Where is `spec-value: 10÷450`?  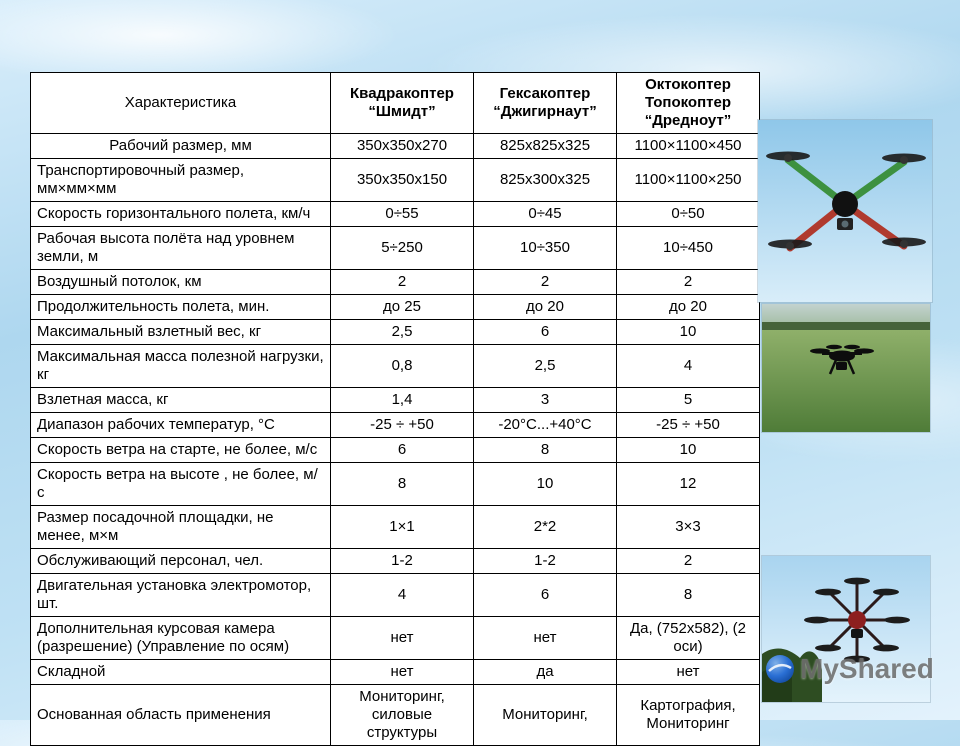 spec-value: 10÷450 is located at coordinates (688, 248).